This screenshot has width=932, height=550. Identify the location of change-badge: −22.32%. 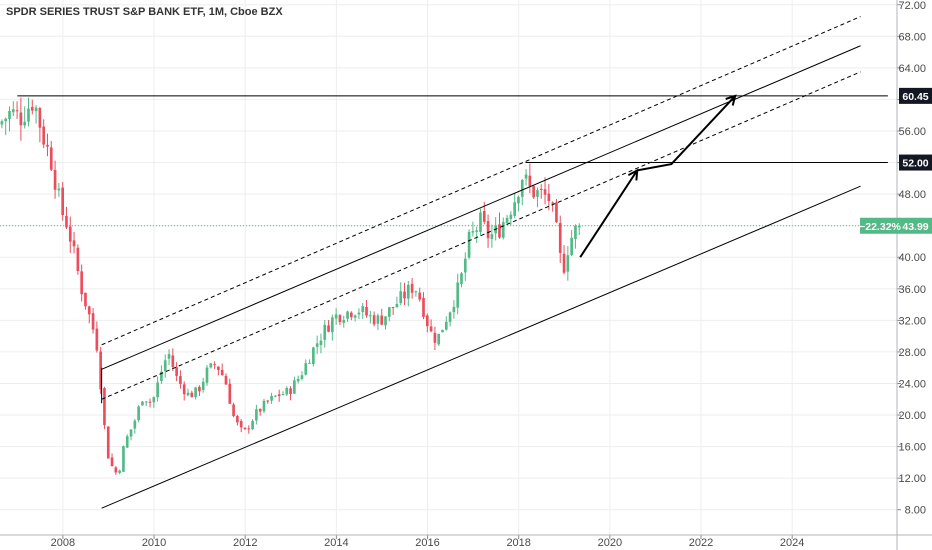
(880, 227).